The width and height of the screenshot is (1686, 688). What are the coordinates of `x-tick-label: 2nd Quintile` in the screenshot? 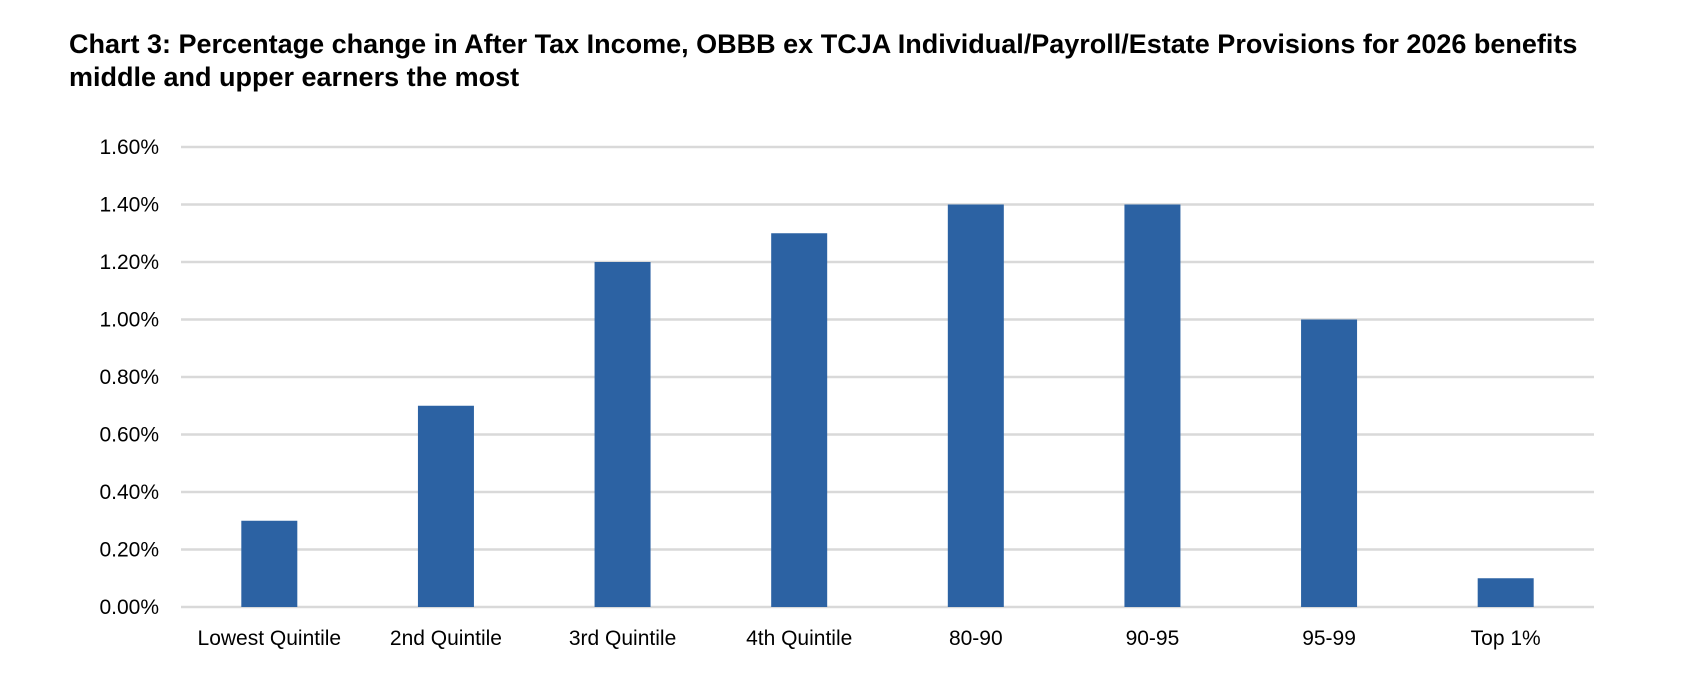 It's located at (446, 638).